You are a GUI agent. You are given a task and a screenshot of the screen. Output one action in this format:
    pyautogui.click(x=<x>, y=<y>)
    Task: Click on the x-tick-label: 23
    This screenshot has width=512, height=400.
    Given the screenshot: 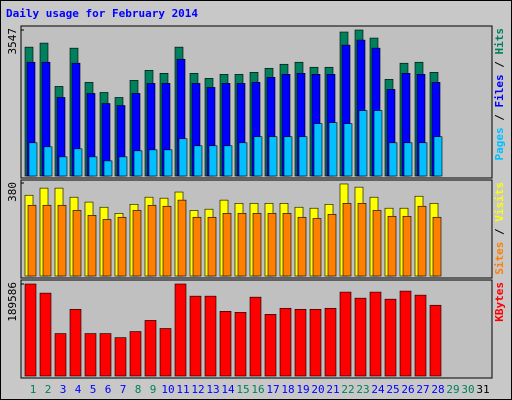 What is the action you would take?
    pyautogui.click(x=362, y=389)
    